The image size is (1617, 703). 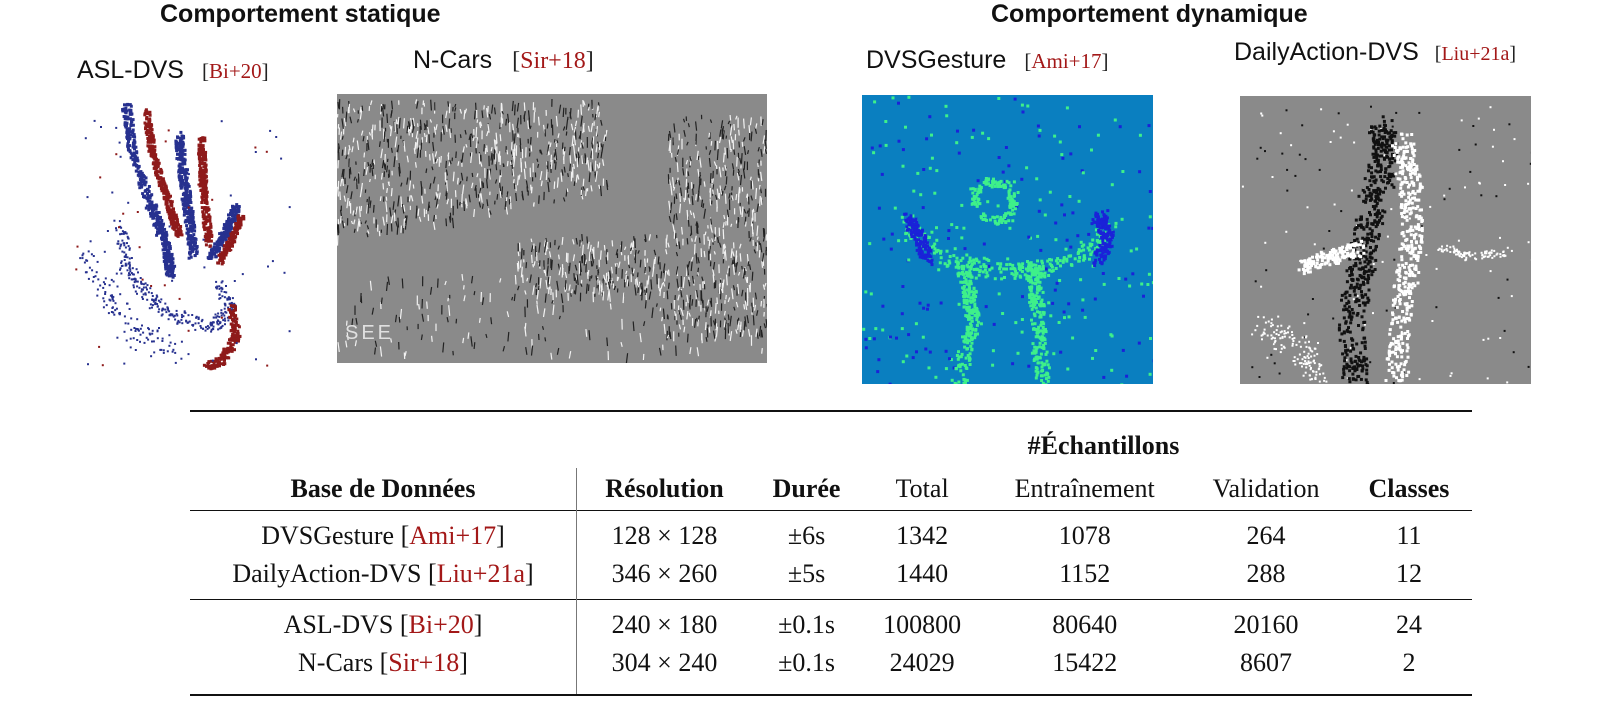 What do you see at coordinates (831, 439) in the screenshot?
I see `table-group-header-row: #Échantillons` at bounding box center [831, 439].